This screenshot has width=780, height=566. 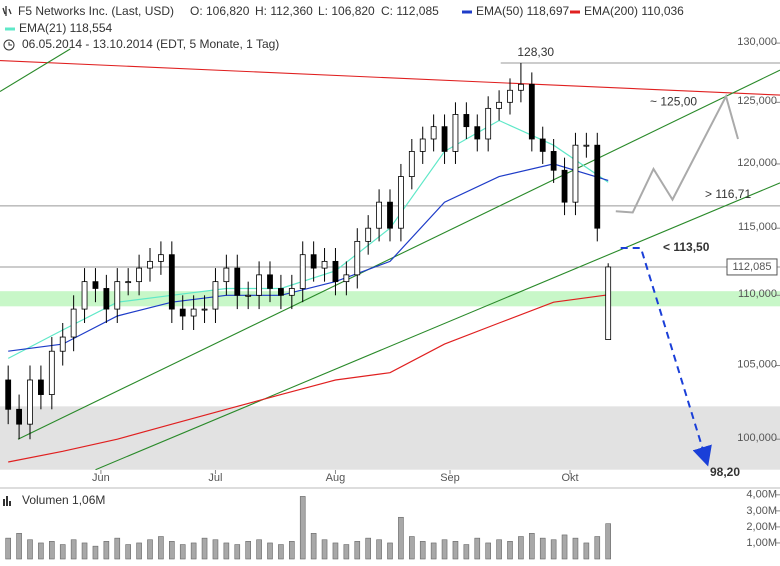 I want to click on y-tick-label: 2,00M, so click(x=761, y=527).